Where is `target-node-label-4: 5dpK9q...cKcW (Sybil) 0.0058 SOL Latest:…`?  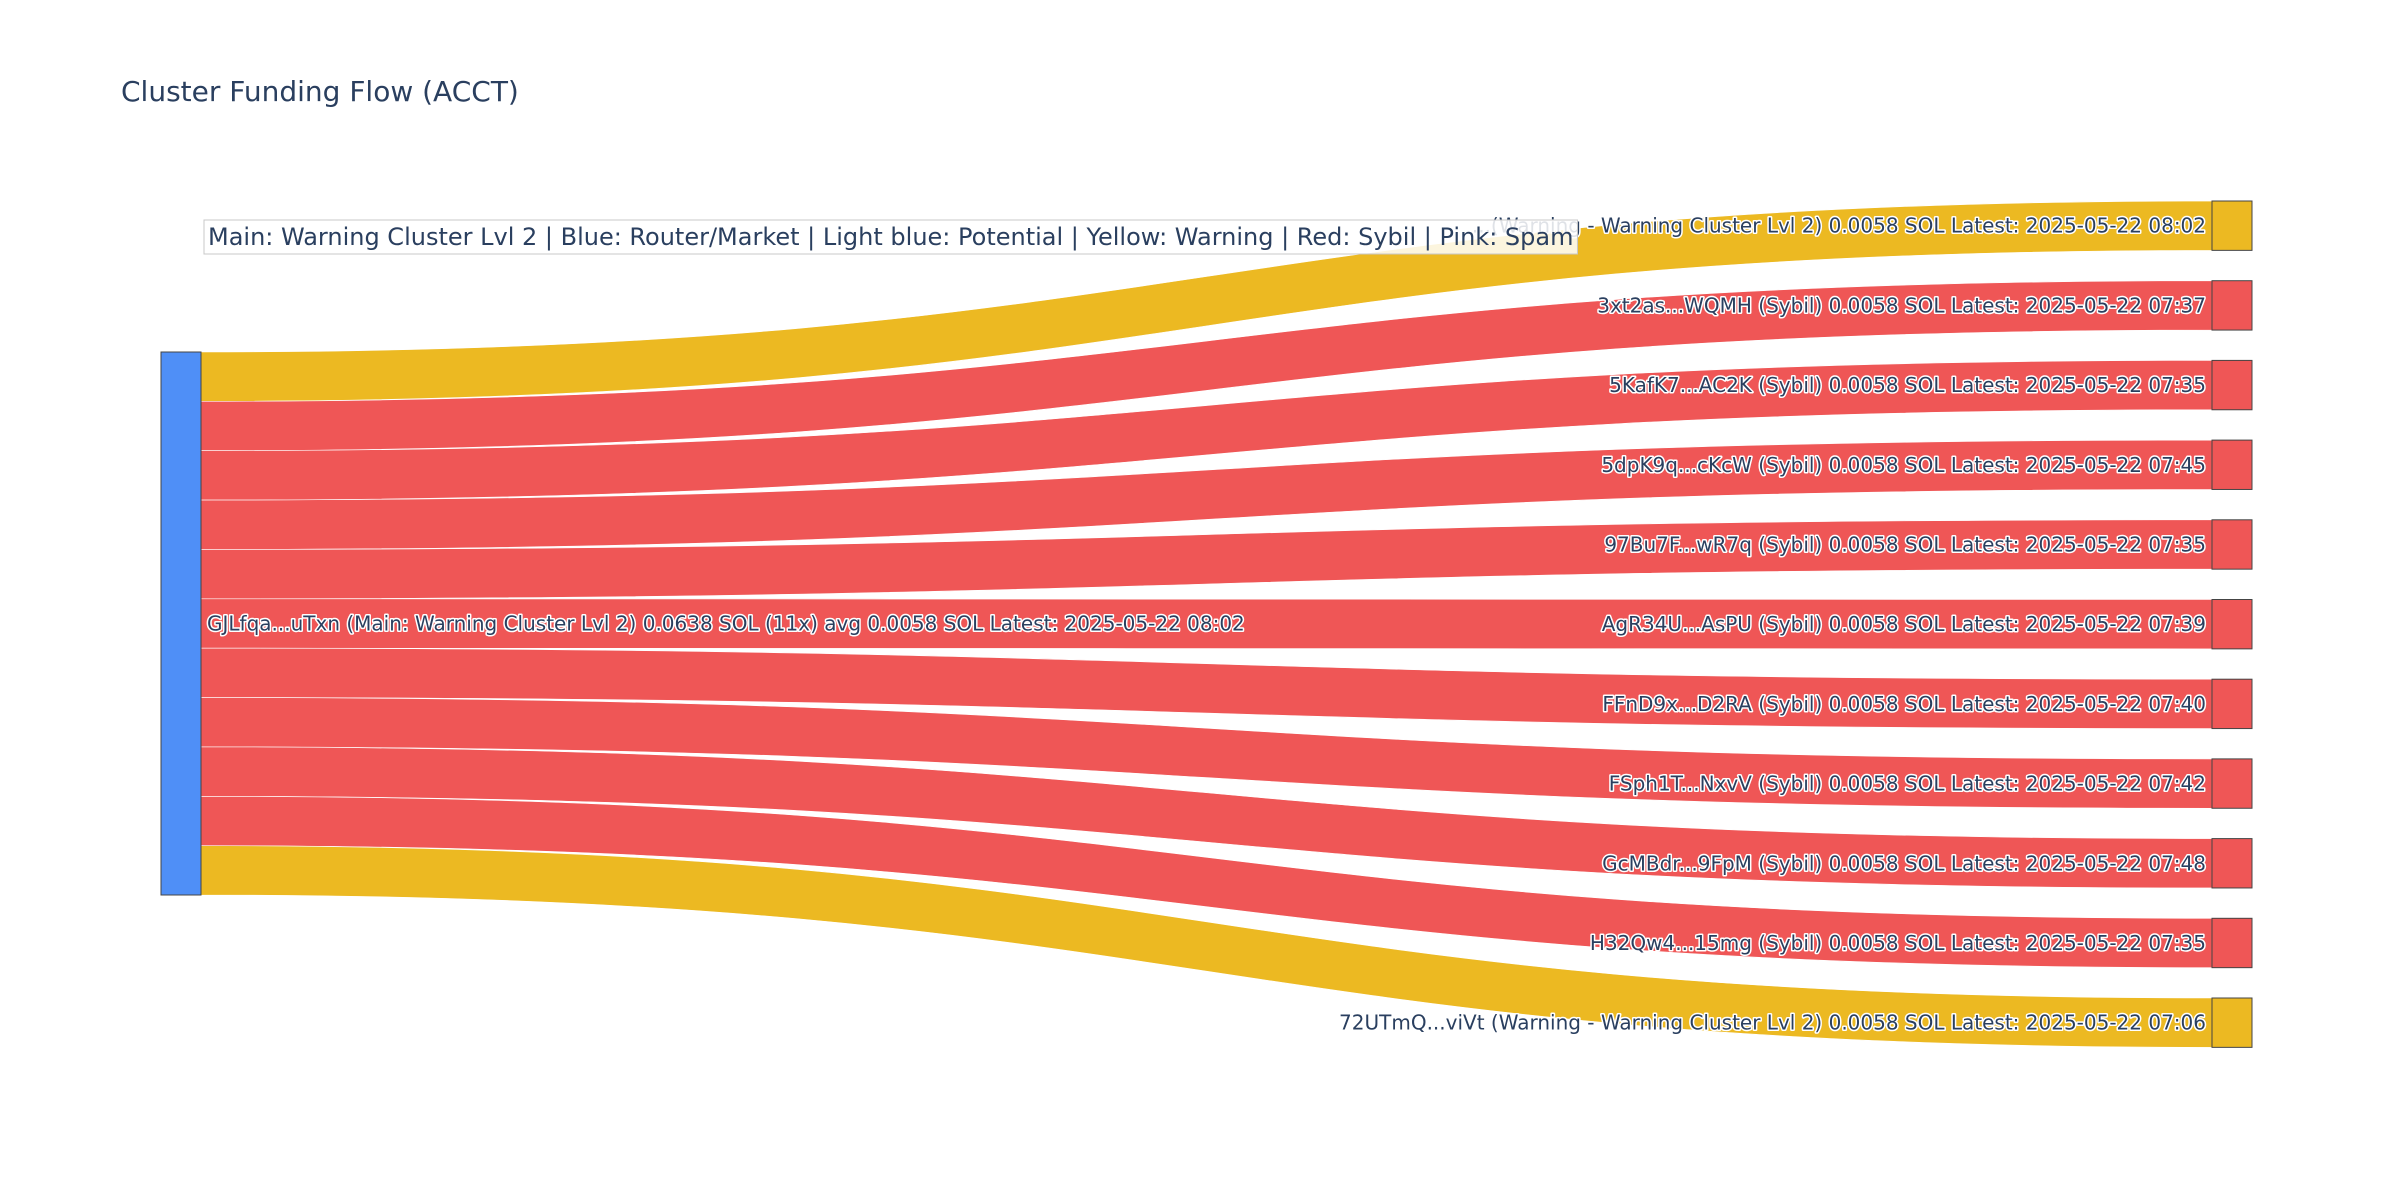
target-node-label-4: 5dpK9q...cKcW (Sybil) 0.0058 SOL Latest:… is located at coordinates (1903, 465).